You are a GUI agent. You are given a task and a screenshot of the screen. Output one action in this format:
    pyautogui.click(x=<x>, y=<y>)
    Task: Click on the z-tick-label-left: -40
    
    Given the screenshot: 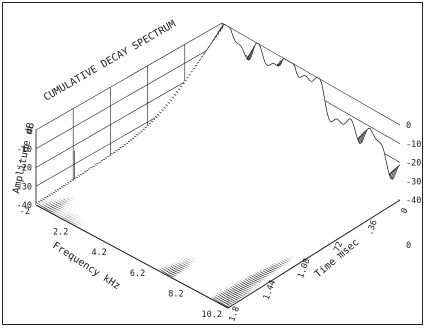 What is the action you would take?
    pyautogui.click(x=24, y=206)
    